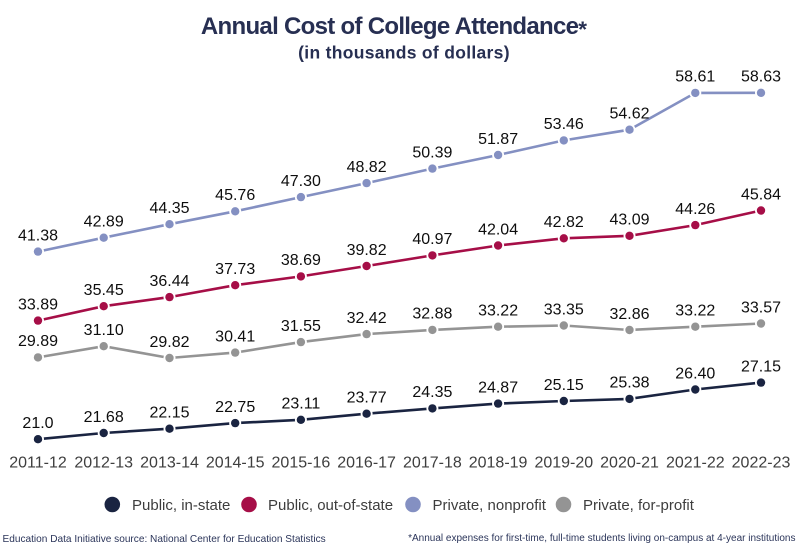  I want to click on svg-text: 21.0, so click(37, 423).